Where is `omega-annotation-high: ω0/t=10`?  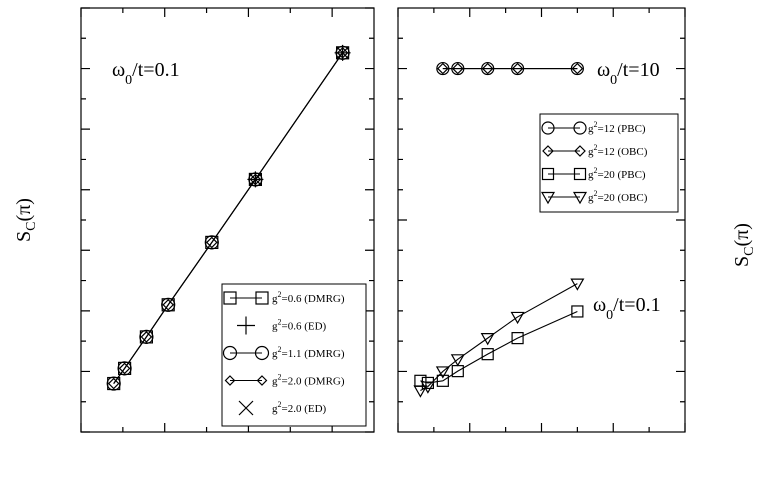 omega-annotation-high: ω0/t=10 is located at coordinates (628, 73).